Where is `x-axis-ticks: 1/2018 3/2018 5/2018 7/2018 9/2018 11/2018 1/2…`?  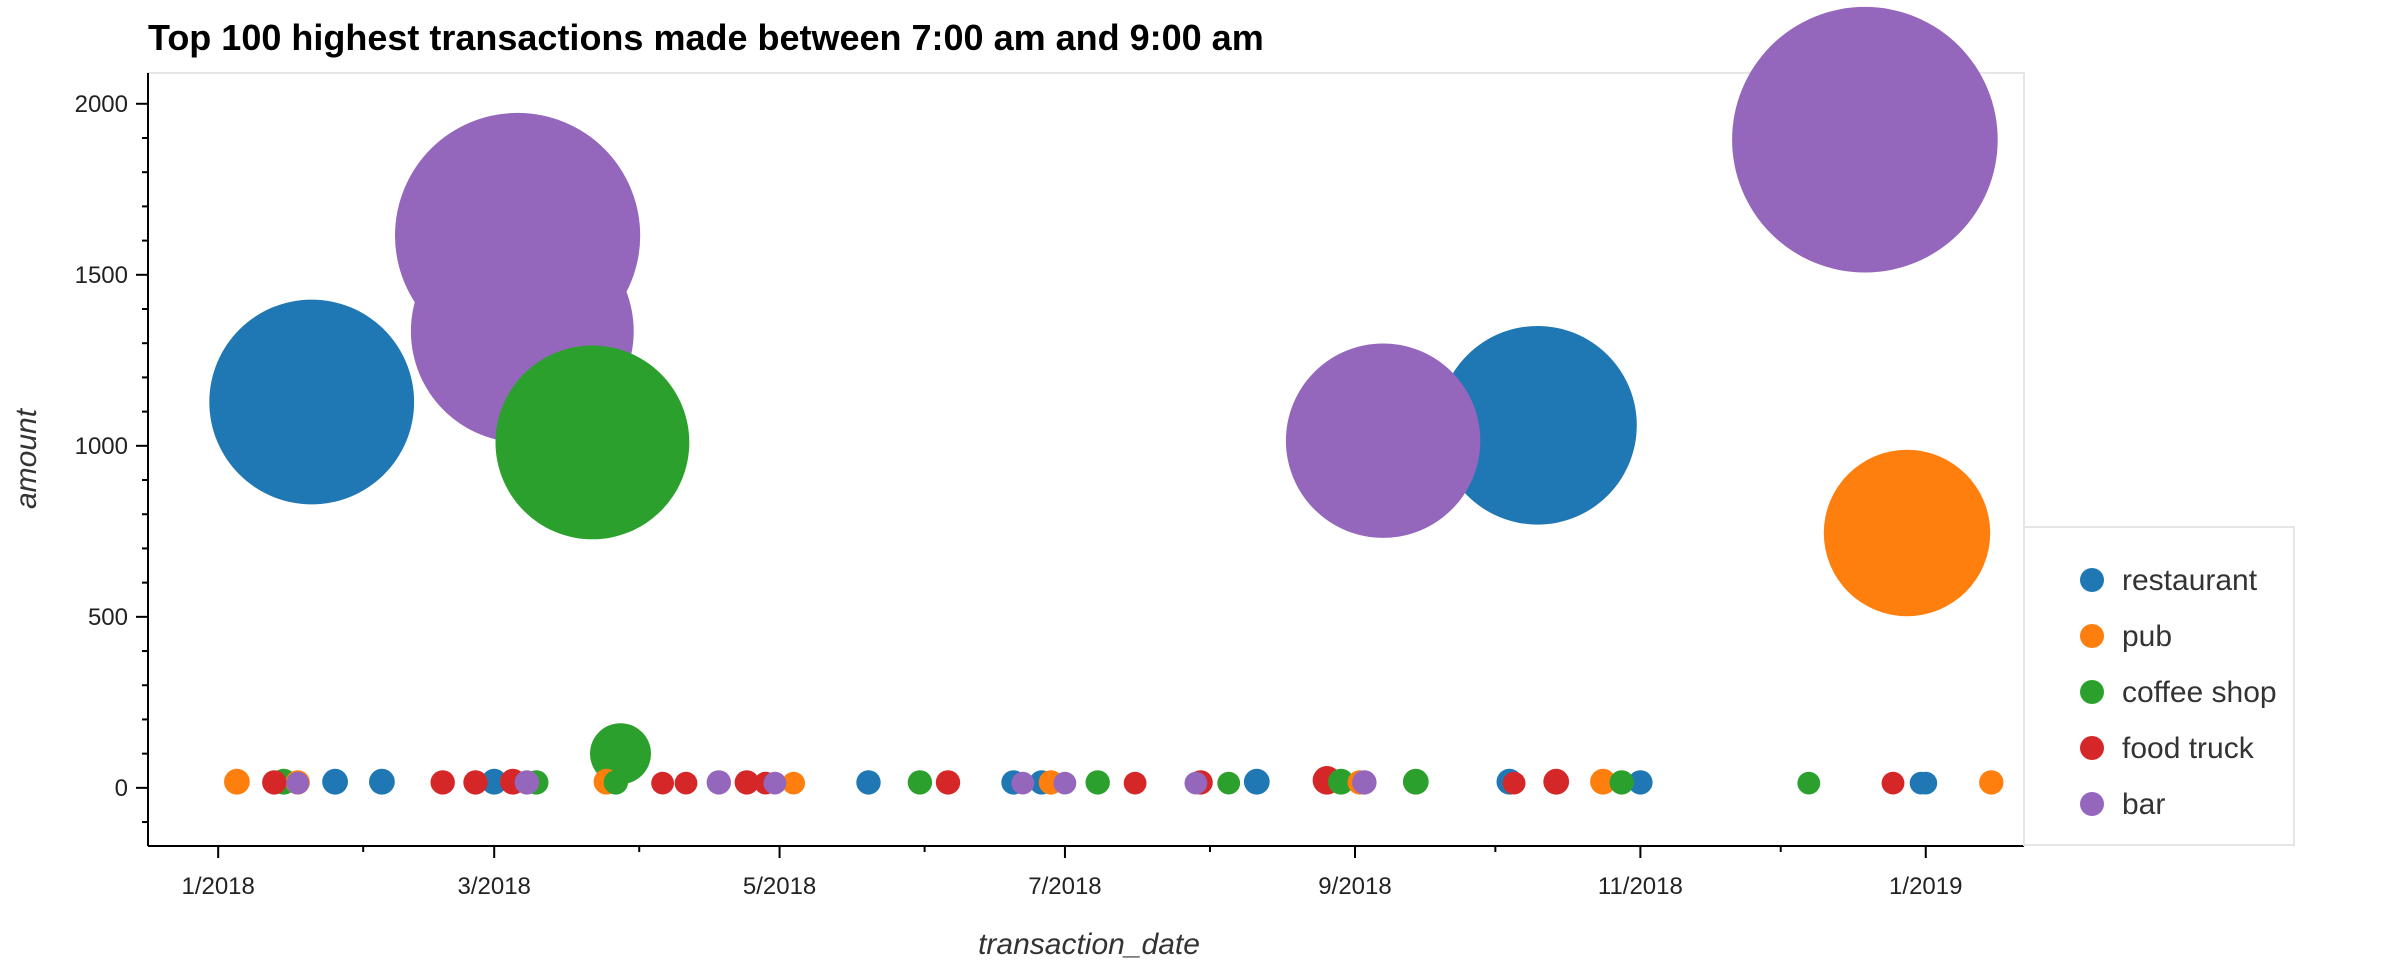
x-axis-ticks: 1/2018 3/2018 5/2018 7/2018 9/2018 11/2018 1/2… is located at coordinates (1071, 873).